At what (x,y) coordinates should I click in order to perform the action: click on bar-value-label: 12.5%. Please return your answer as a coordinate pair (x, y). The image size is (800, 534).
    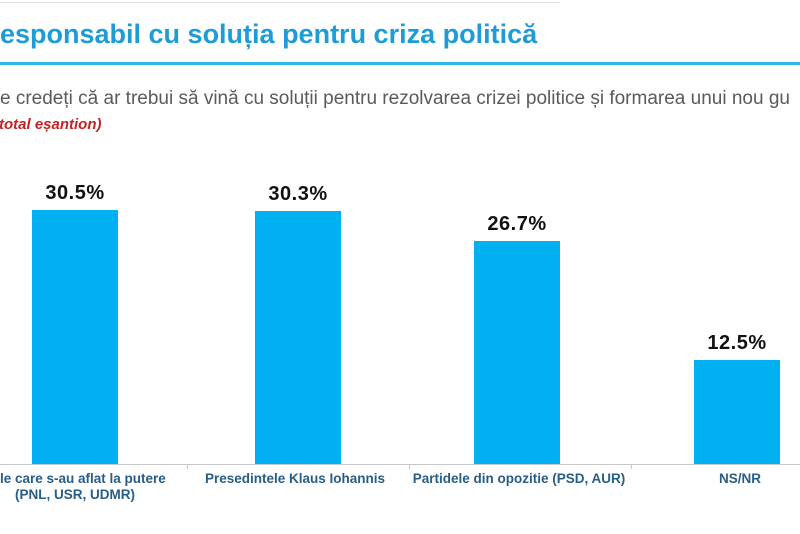
    Looking at the image, I should click on (737, 343).